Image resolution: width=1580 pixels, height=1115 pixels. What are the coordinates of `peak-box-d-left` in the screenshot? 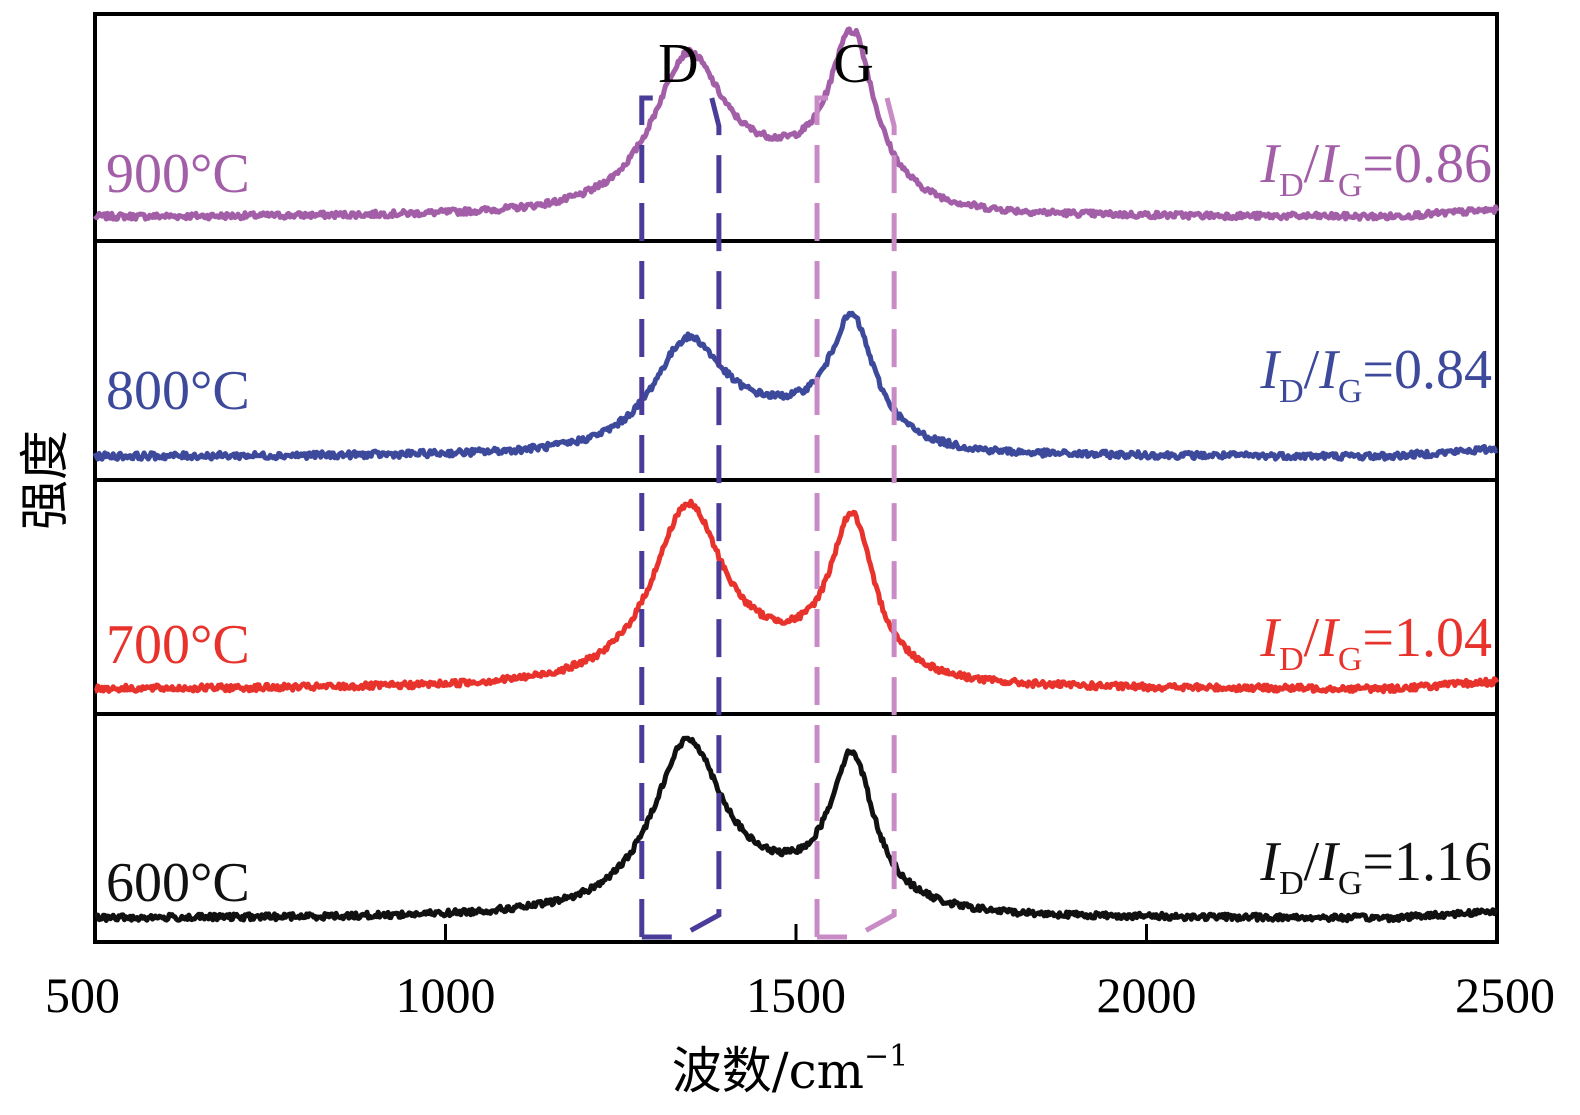 It's located at (653, 516).